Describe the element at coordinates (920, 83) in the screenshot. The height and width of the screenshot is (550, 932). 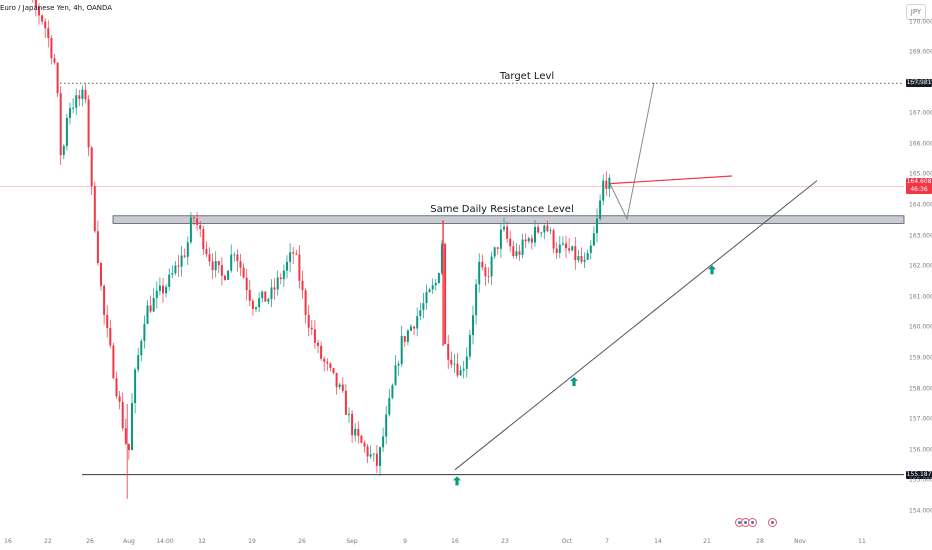
I see `price-tick-label: 168.000` at that location.